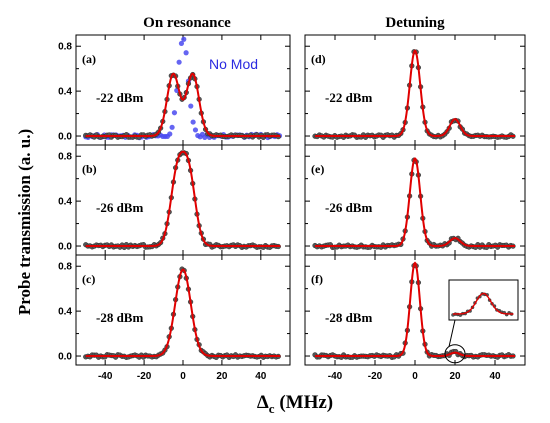 This screenshot has width=550, height=423. I want to click on column-title-left: On resonance, so click(187, 23).